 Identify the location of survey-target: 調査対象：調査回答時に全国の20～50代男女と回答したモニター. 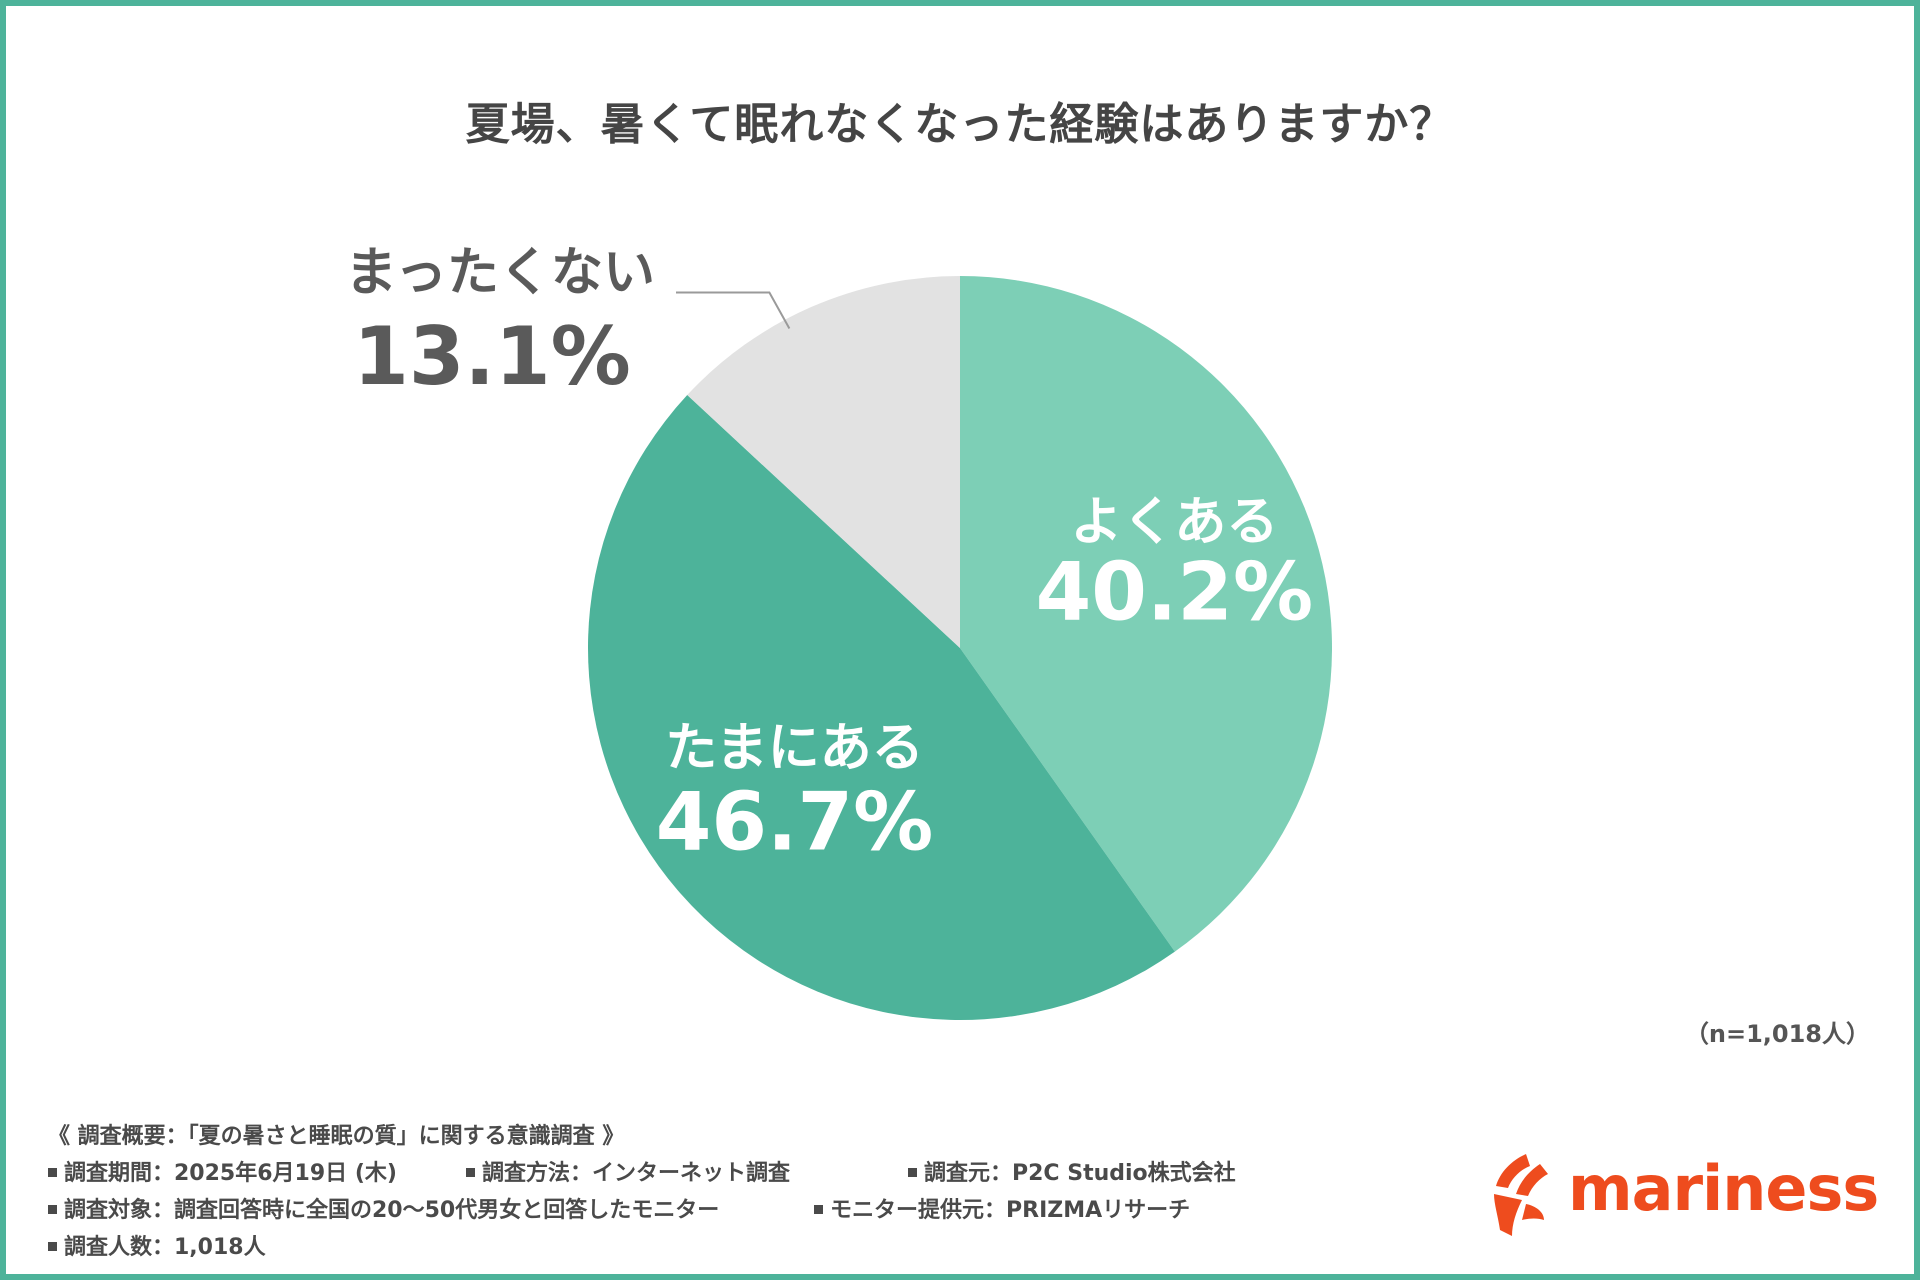
(383, 1210).